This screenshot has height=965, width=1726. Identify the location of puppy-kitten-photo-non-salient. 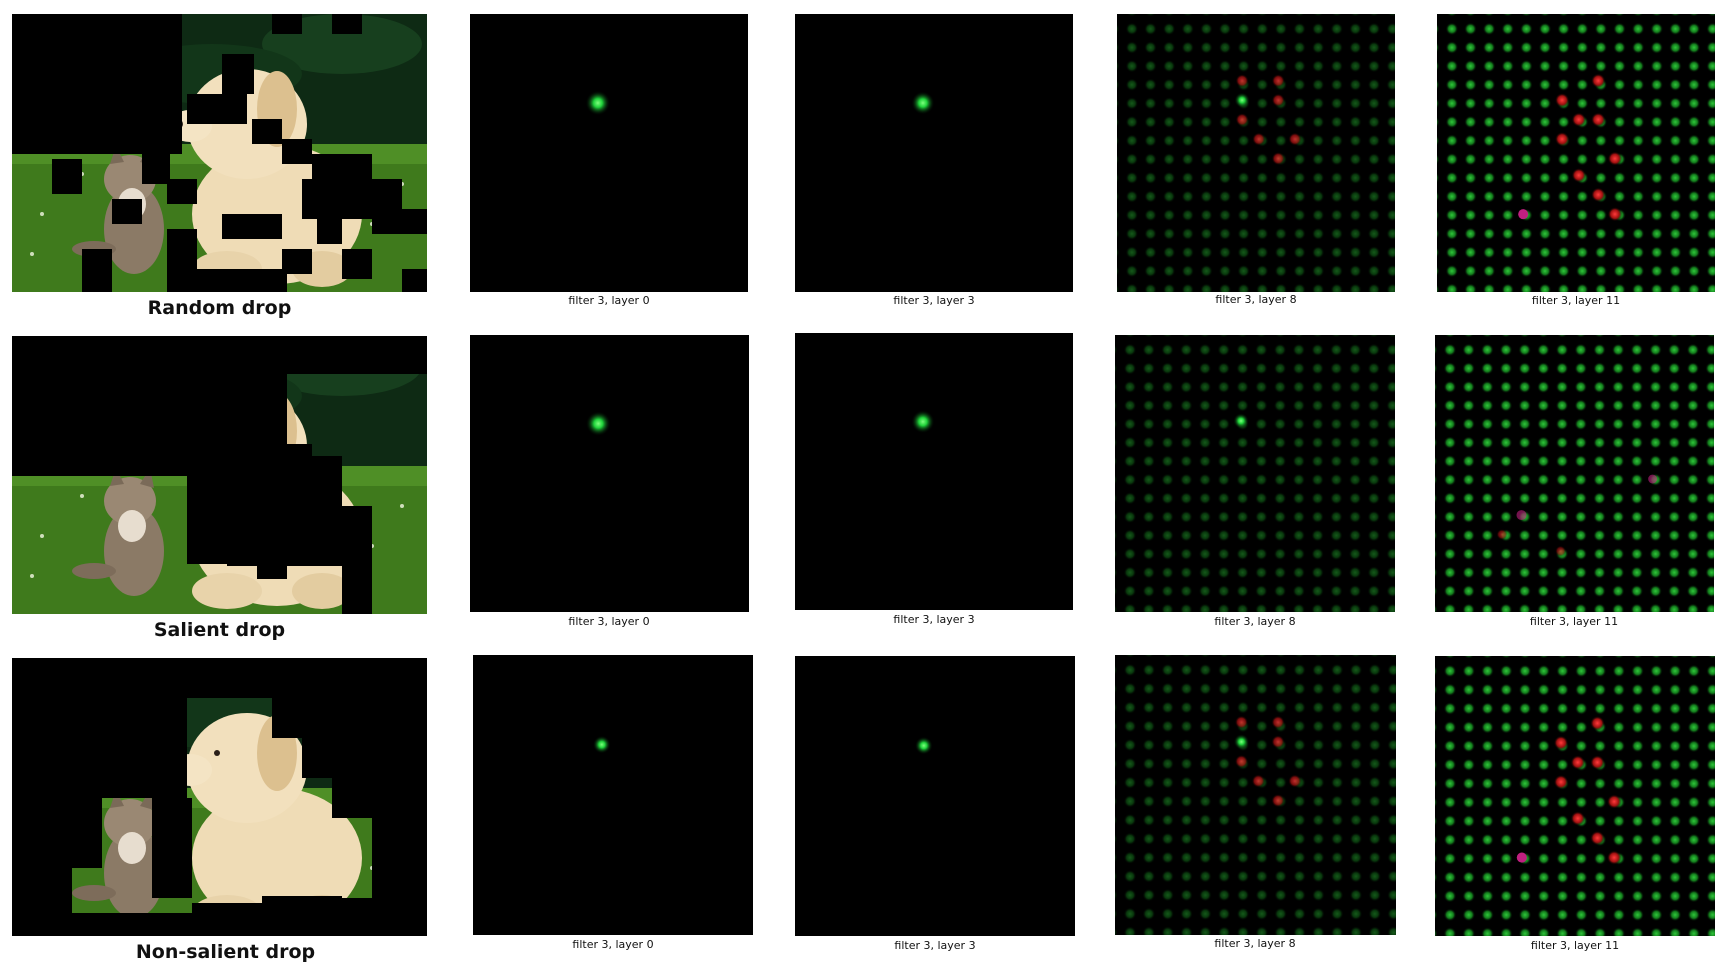
(219, 797).